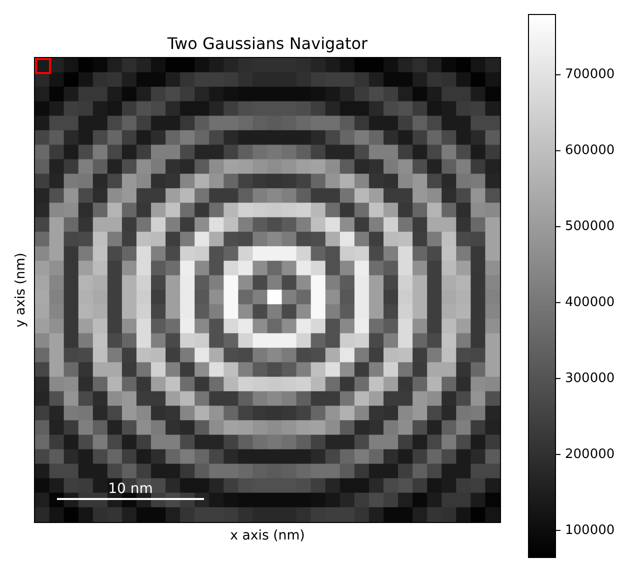  Describe the element at coordinates (590, 226) in the screenshot. I see `color-bar-label: 500000` at that location.